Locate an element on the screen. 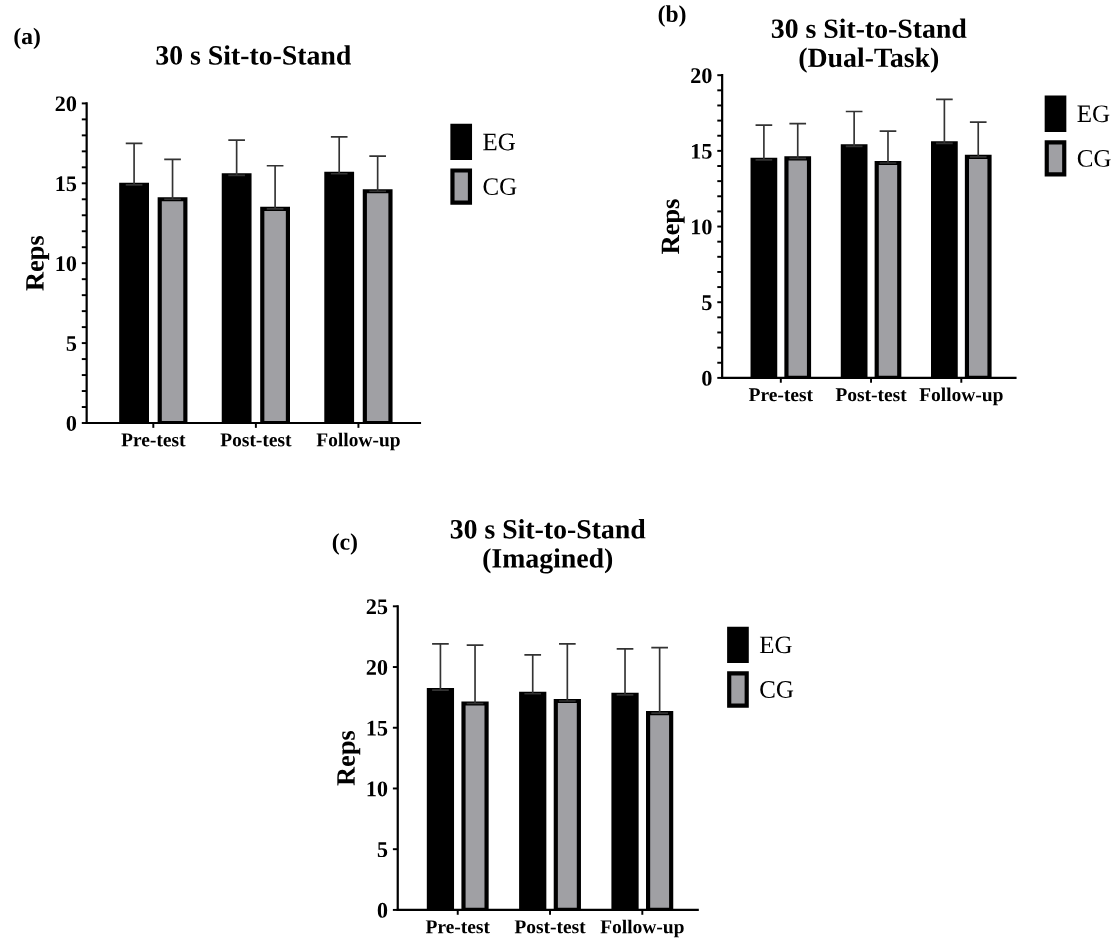  text: (b) is located at coordinates (672, 16).